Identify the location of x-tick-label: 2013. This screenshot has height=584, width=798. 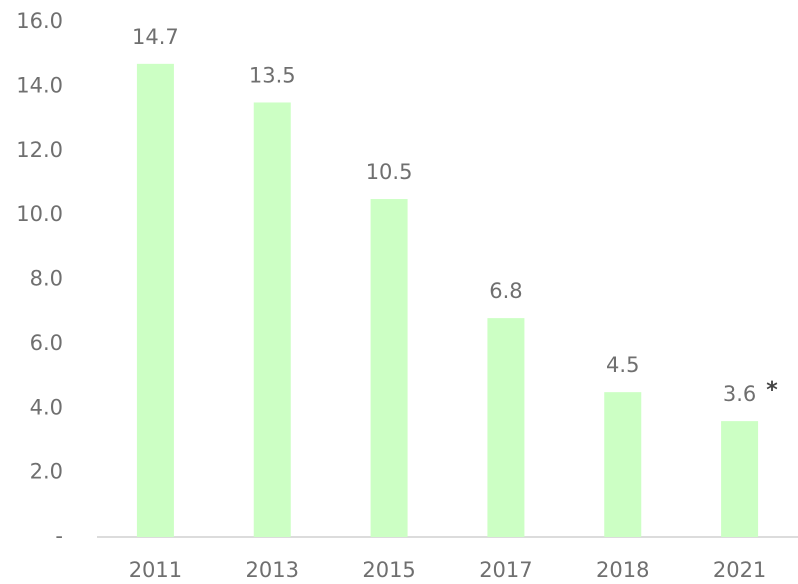
(272, 570).